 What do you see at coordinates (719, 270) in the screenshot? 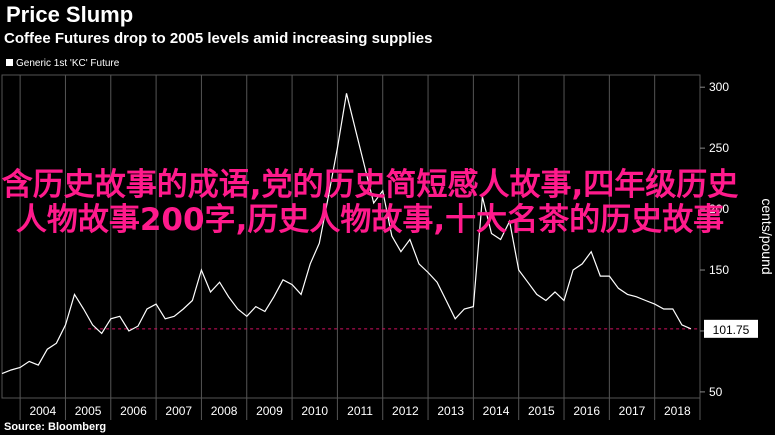
I see `y-tick-label: 150` at bounding box center [719, 270].